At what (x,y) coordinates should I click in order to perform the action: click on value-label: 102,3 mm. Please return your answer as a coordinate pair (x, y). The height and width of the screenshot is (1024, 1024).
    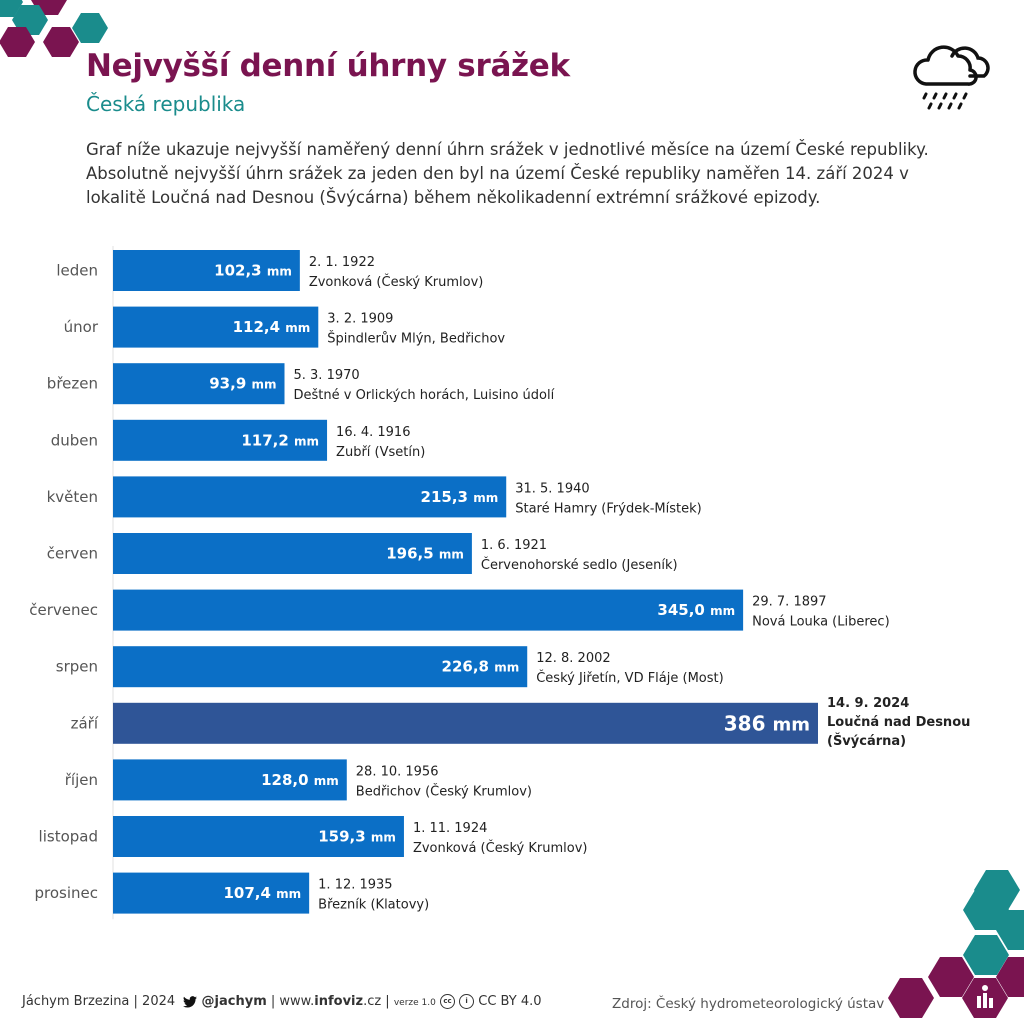
    Looking at the image, I should click on (253, 271).